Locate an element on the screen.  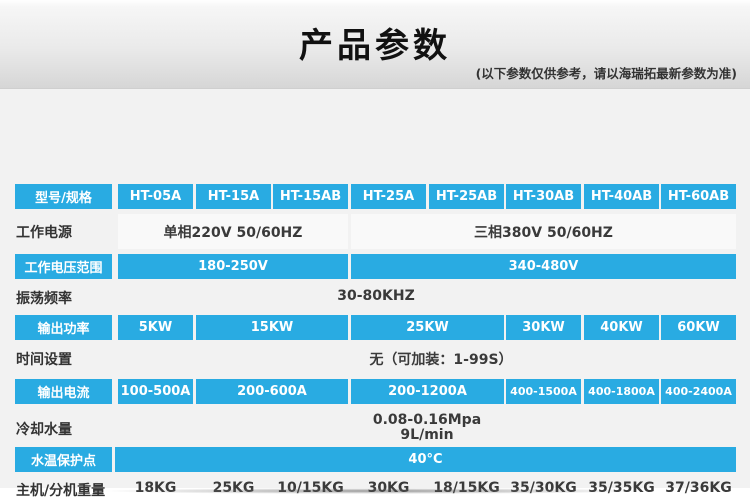
power-supply-panel-left is located at coordinates (233, 231).